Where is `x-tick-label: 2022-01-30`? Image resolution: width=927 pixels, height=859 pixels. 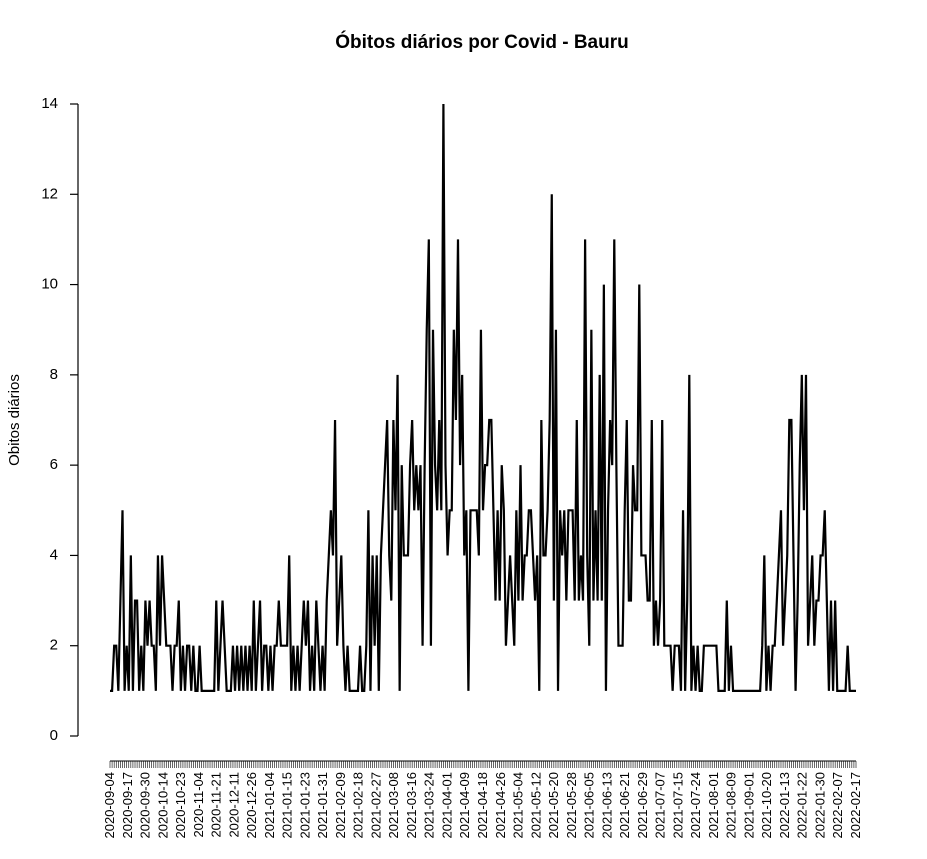 x-tick-label: 2022-01-30 is located at coordinates (820, 805).